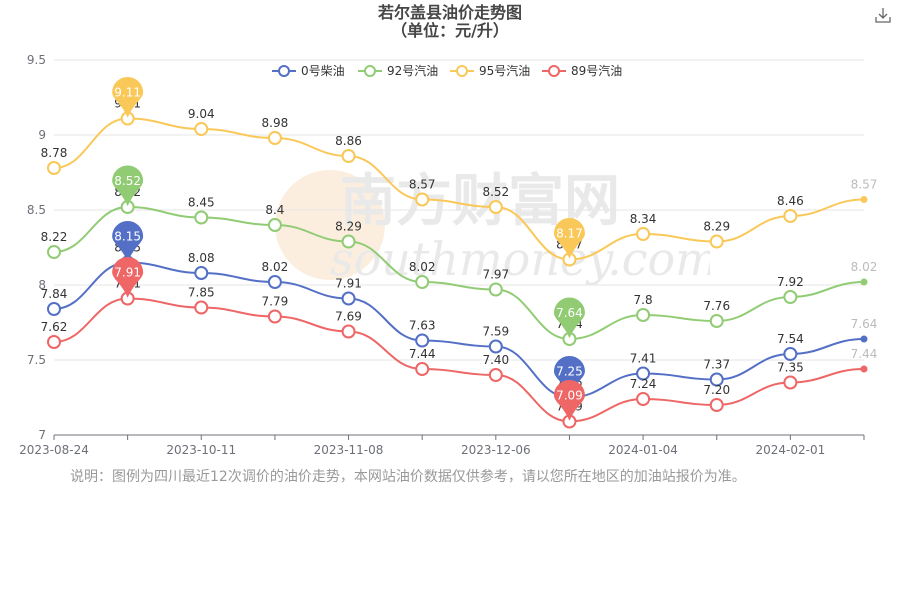  What do you see at coordinates (127, 181) in the screenshot?
I see `max-marker-value: 8.52` at bounding box center [127, 181].